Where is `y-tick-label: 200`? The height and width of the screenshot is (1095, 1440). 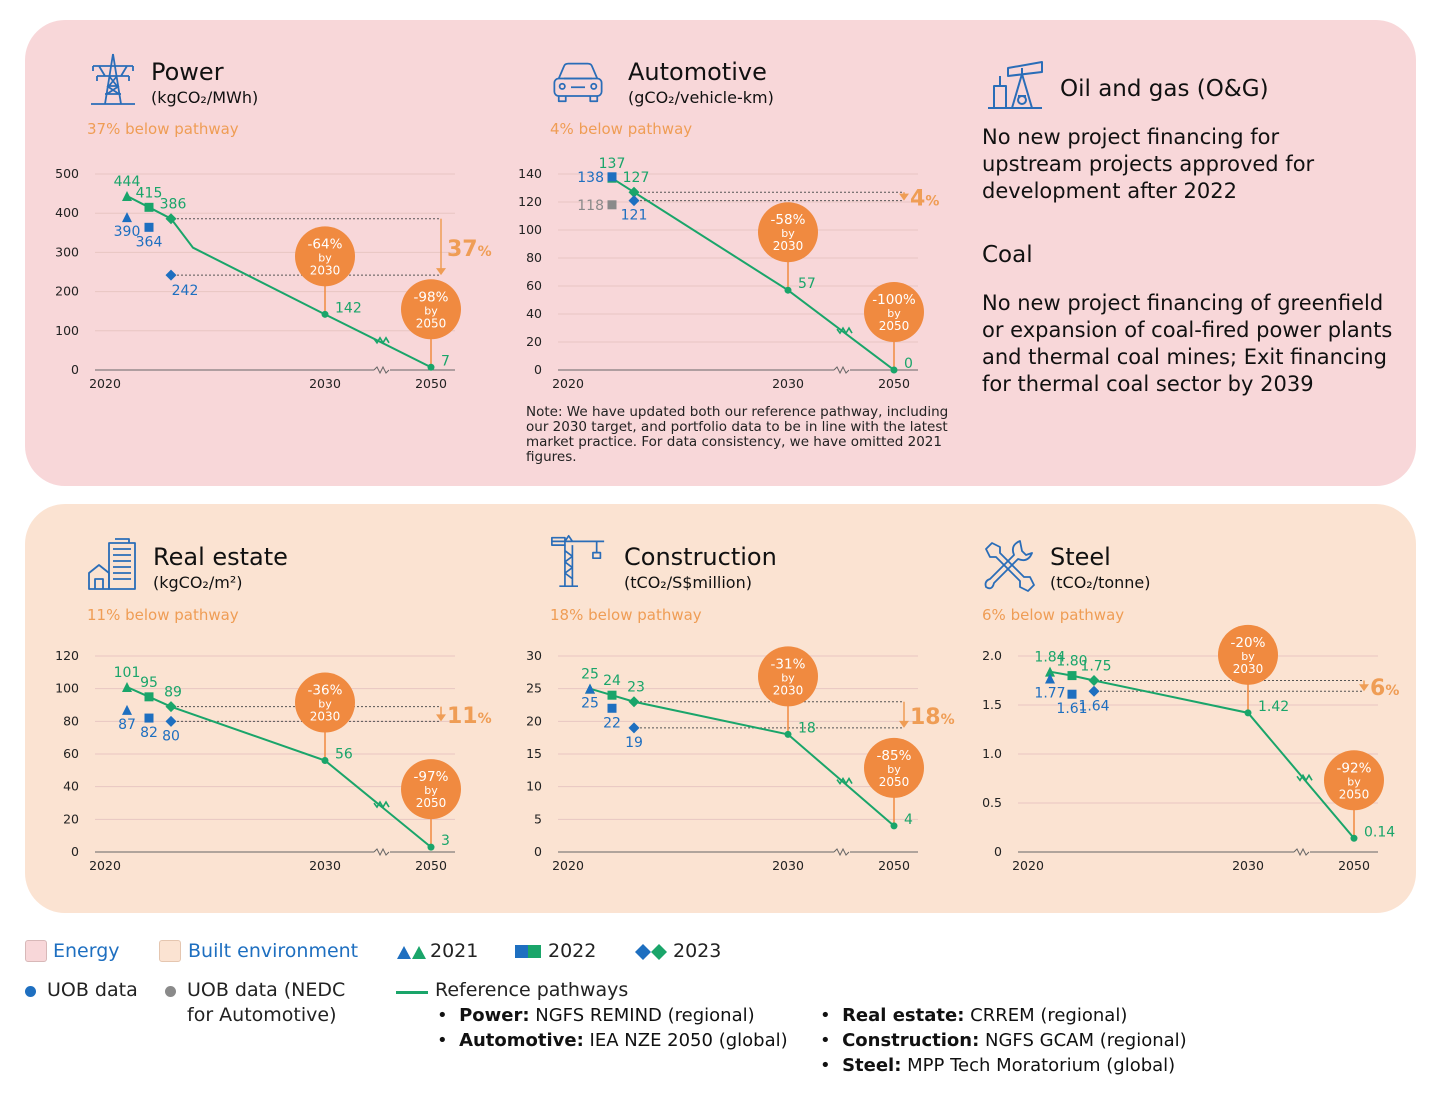
y-tick-label: 200 is located at coordinates (67, 291).